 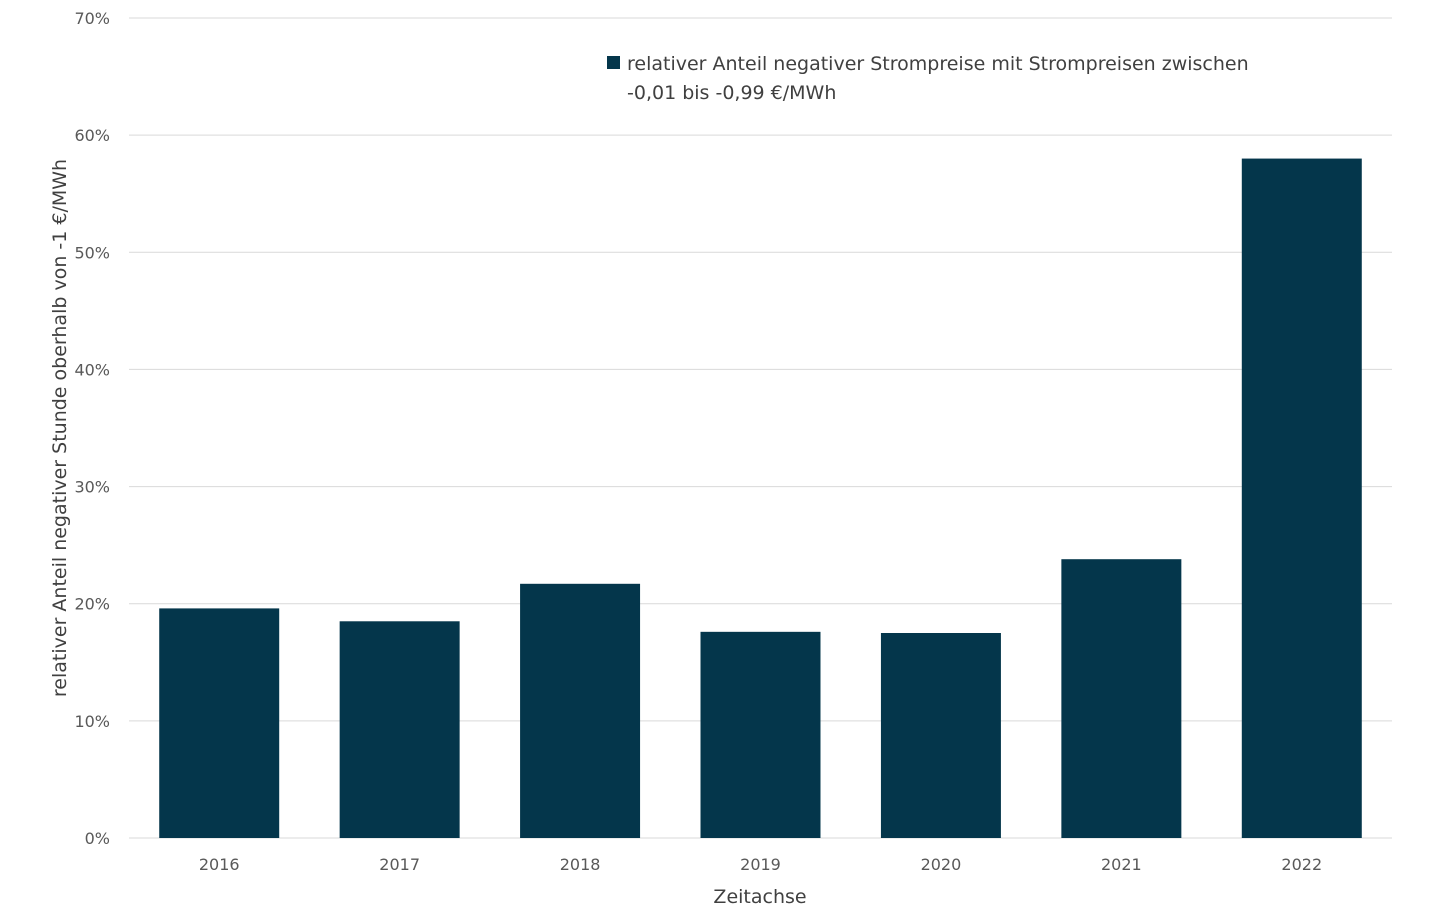 I want to click on x-tick-label: 2016, so click(x=219, y=864).